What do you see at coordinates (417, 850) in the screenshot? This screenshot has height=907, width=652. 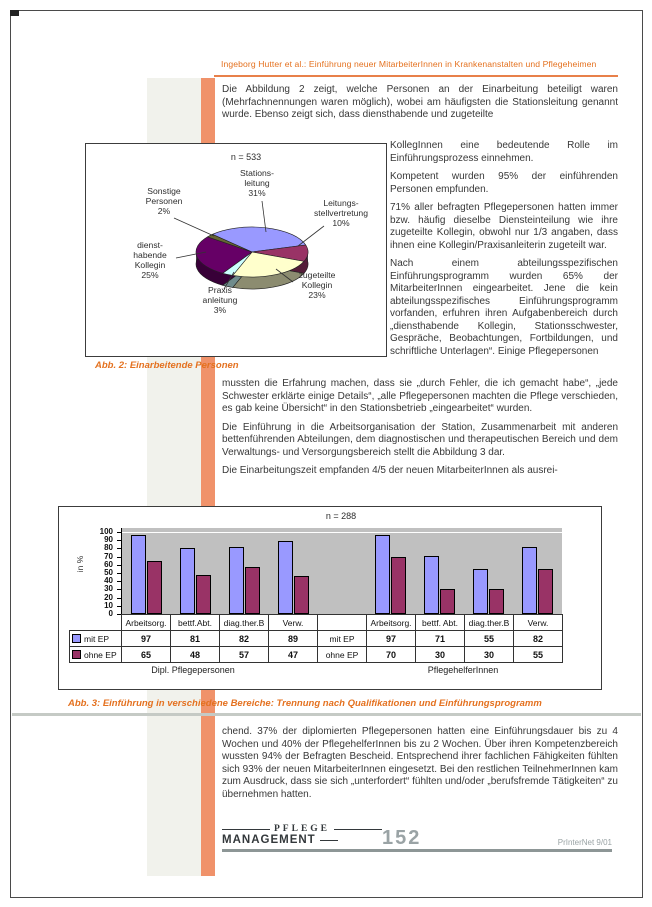 I see `footer-rule` at bounding box center [417, 850].